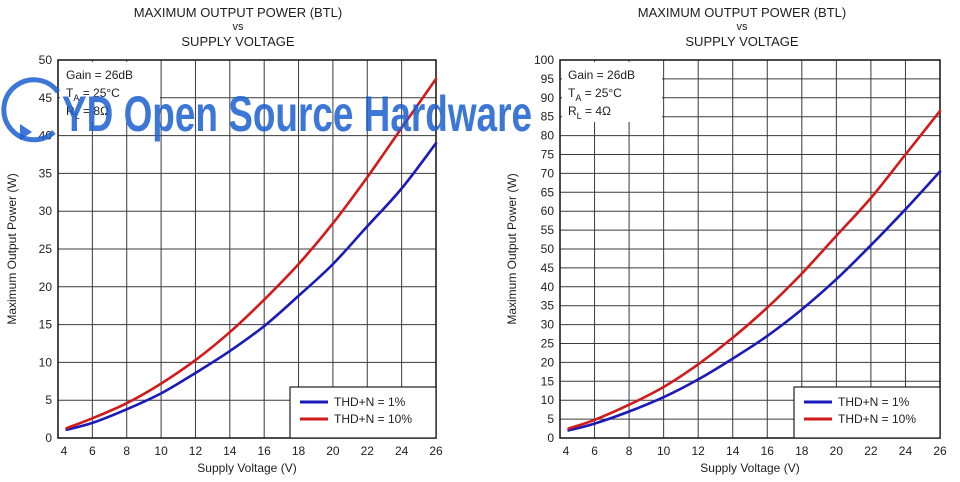  I want to click on y-axis-label: Maximum Output Power (W), so click(12, 248).